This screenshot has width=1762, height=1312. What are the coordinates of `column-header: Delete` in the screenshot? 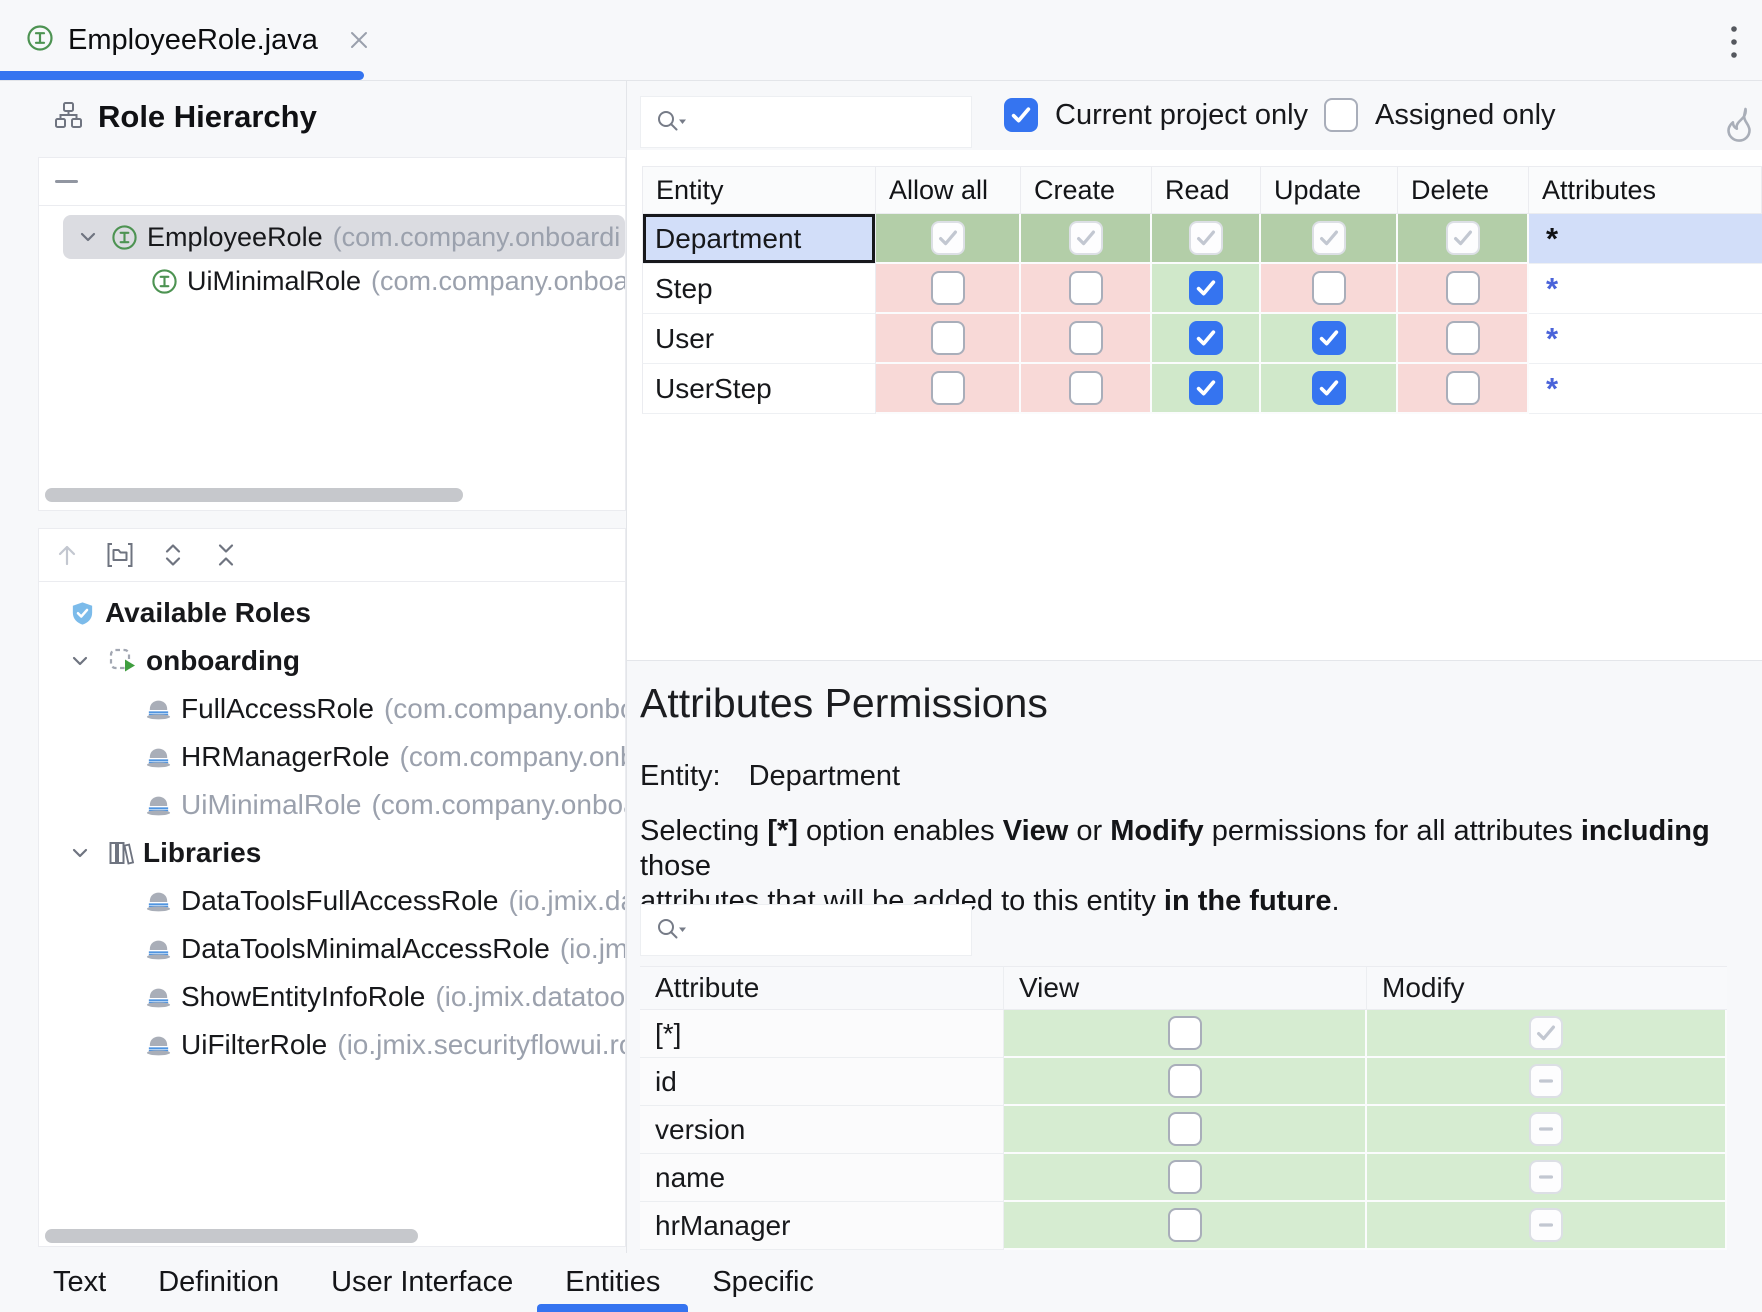 It's located at (1463, 190).